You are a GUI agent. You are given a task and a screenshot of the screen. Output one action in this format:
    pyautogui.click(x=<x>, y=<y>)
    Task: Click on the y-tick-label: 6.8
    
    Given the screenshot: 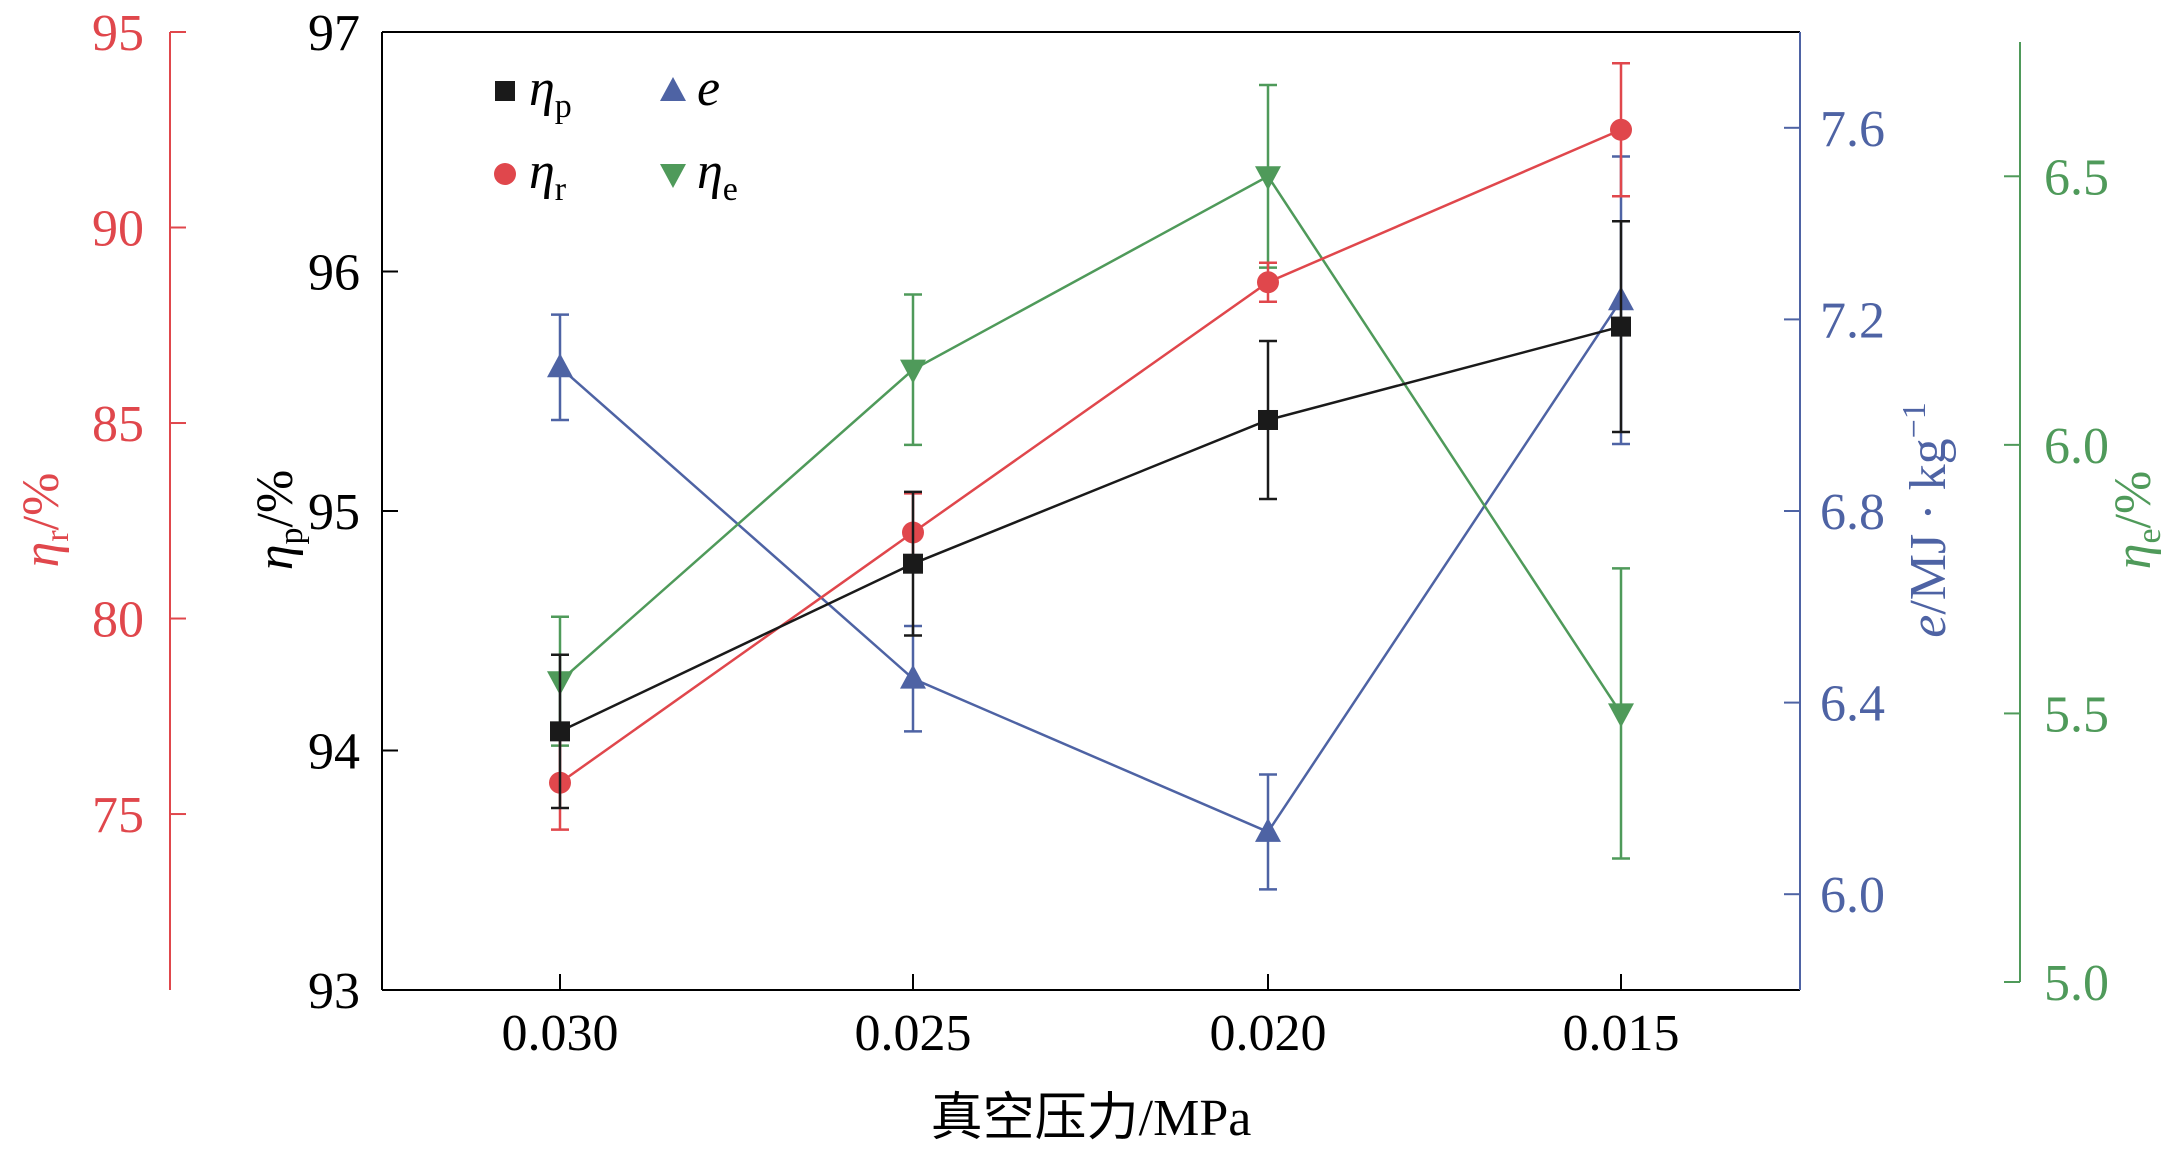 What is the action you would take?
    pyautogui.click(x=1852, y=512)
    